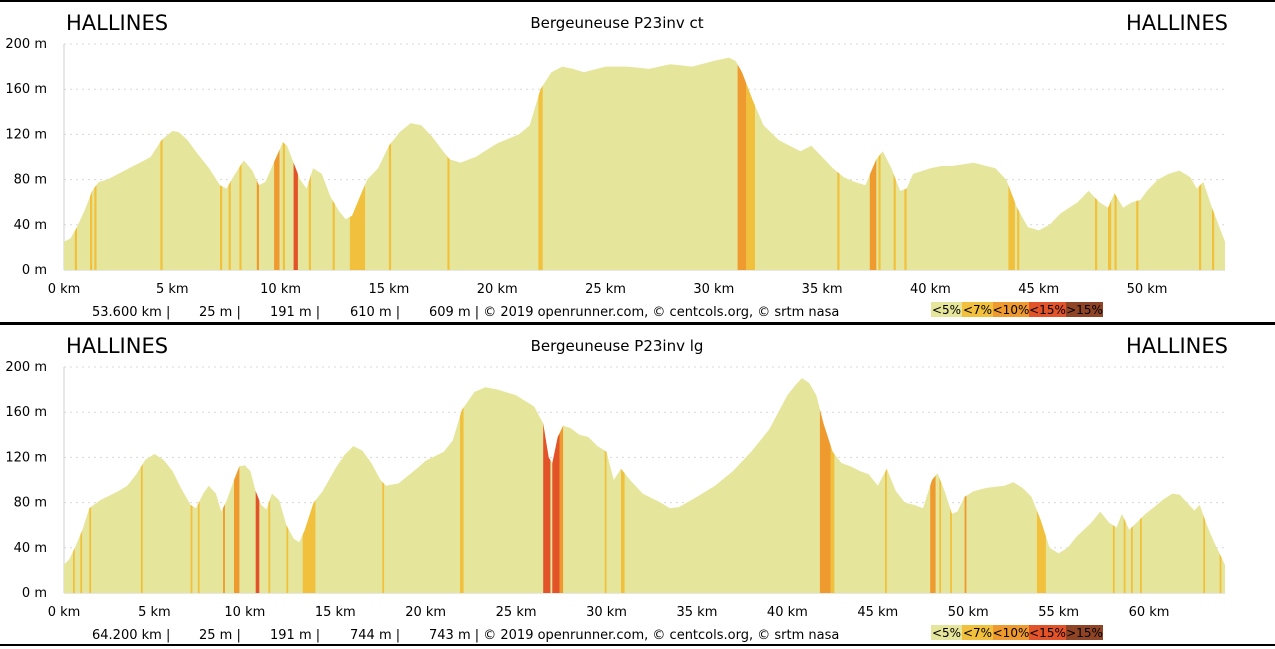  What do you see at coordinates (154, 612) in the screenshot?
I see `x-tick-label: 5 km` at bounding box center [154, 612].